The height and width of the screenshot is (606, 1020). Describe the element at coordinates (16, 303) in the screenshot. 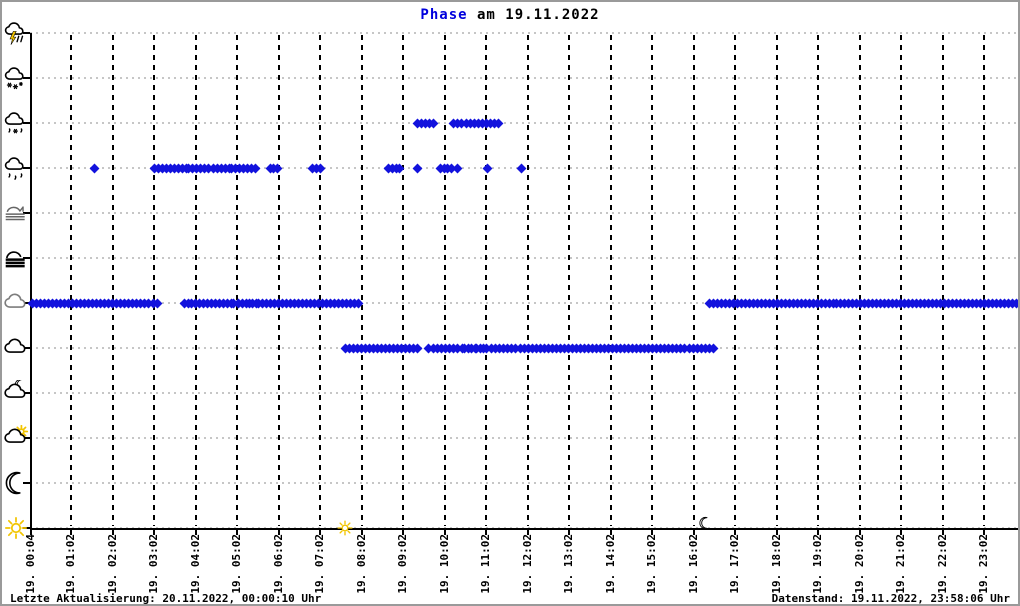

I see `overcast-icon` at that location.